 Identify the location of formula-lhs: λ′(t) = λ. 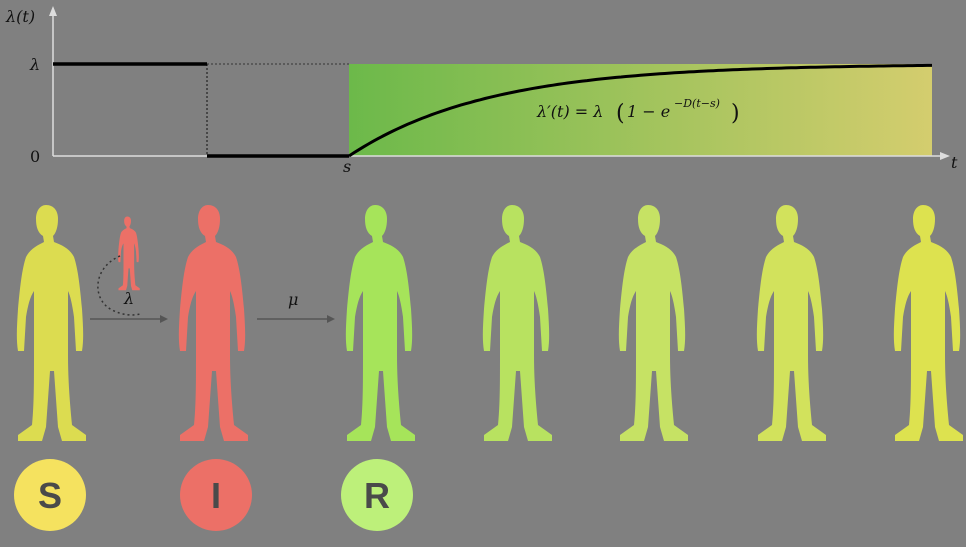
(569, 111).